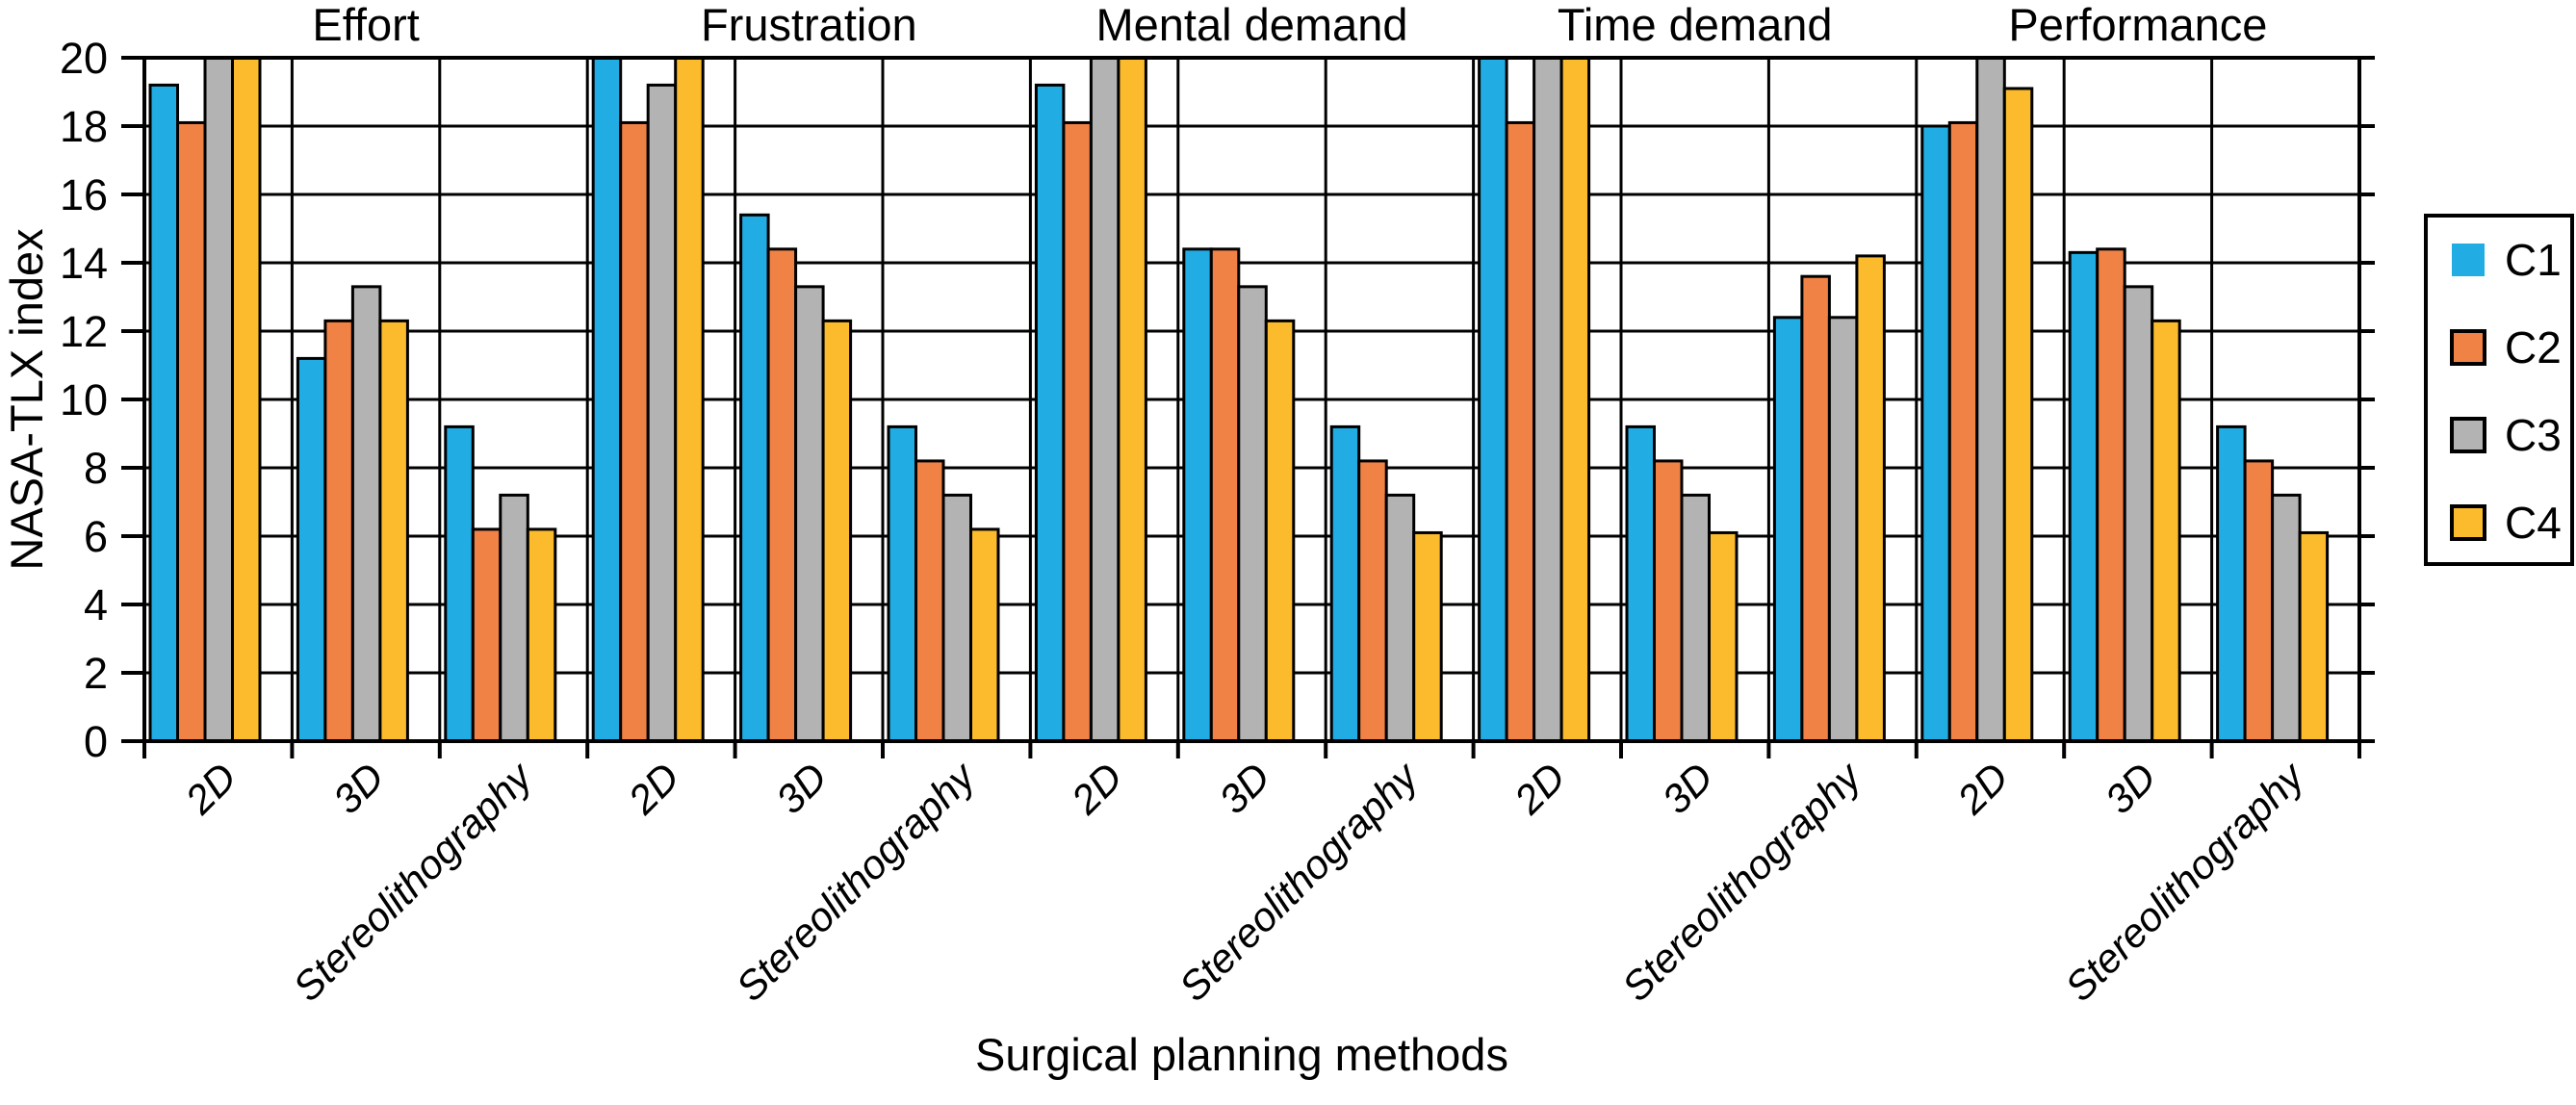 Image resolution: width=2576 pixels, height=1105 pixels. What do you see at coordinates (755, 478) in the screenshot?
I see `bar-c1-frustration-3d` at bounding box center [755, 478].